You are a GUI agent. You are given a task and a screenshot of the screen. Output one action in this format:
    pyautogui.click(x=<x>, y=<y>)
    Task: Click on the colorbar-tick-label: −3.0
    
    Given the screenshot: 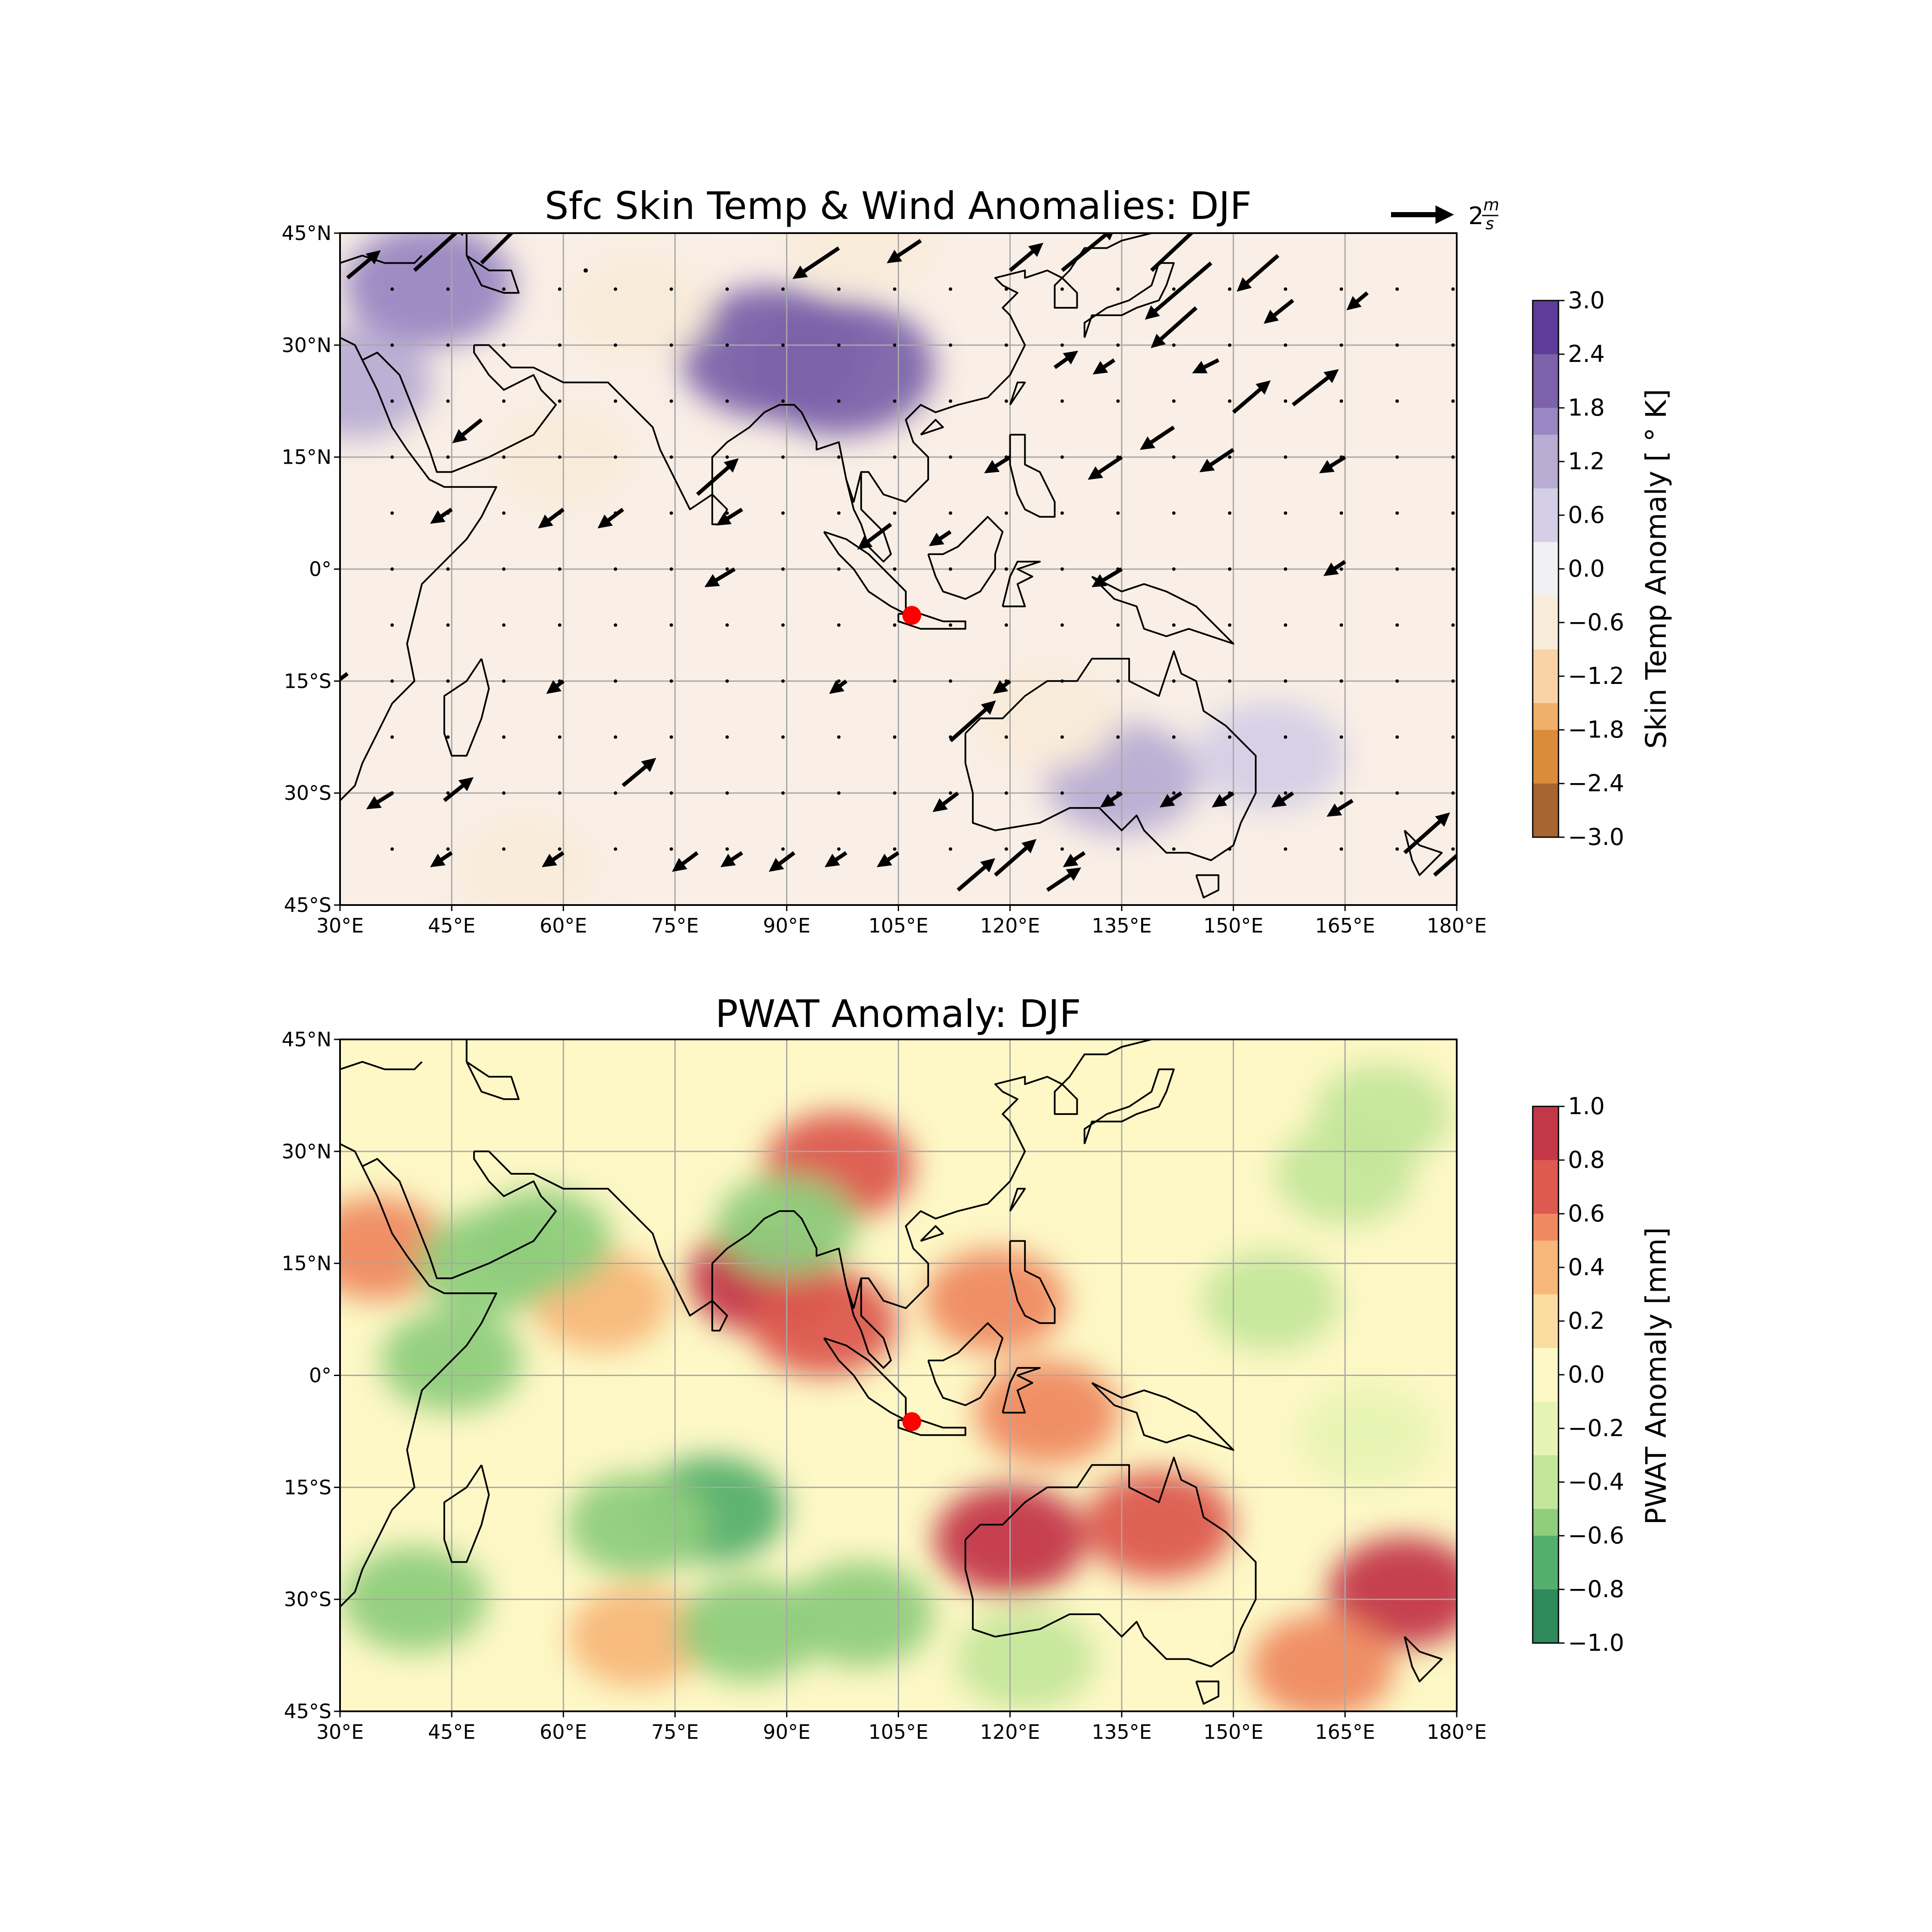 What is the action you would take?
    pyautogui.click(x=1596, y=837)
    